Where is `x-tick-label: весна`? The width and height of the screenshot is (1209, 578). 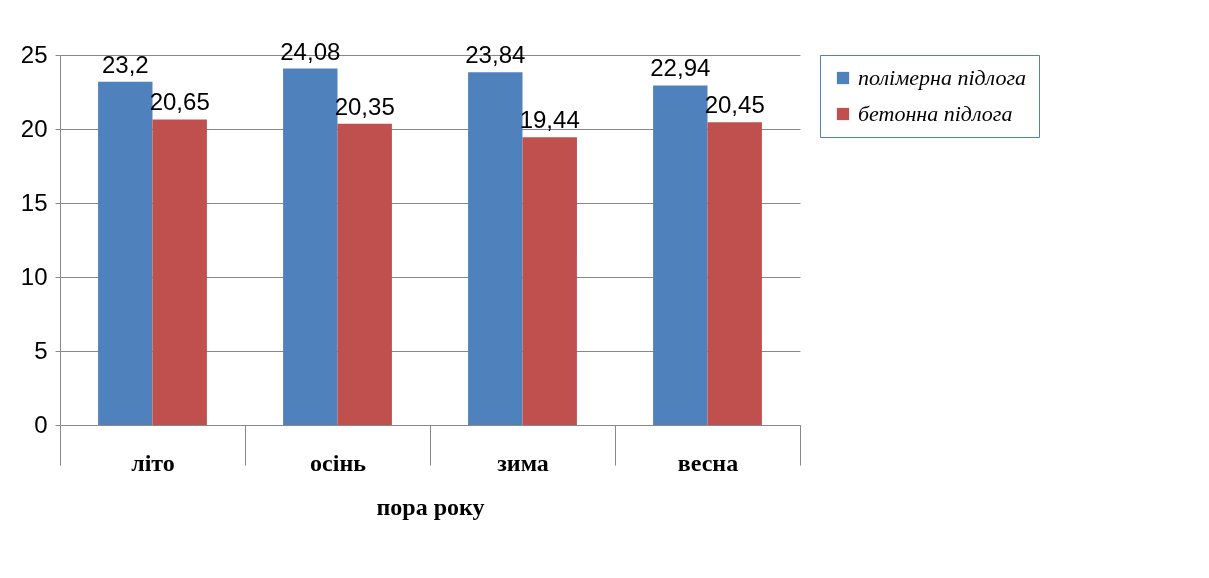 x-tick-label: весна is located at coordinates (708, 462).